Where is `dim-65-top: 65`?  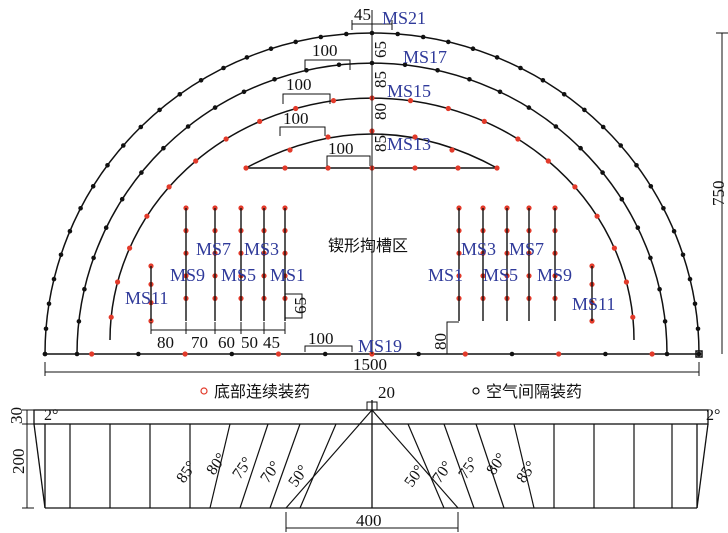
dim-65-top: 65 is located at coordinates (380, 49).